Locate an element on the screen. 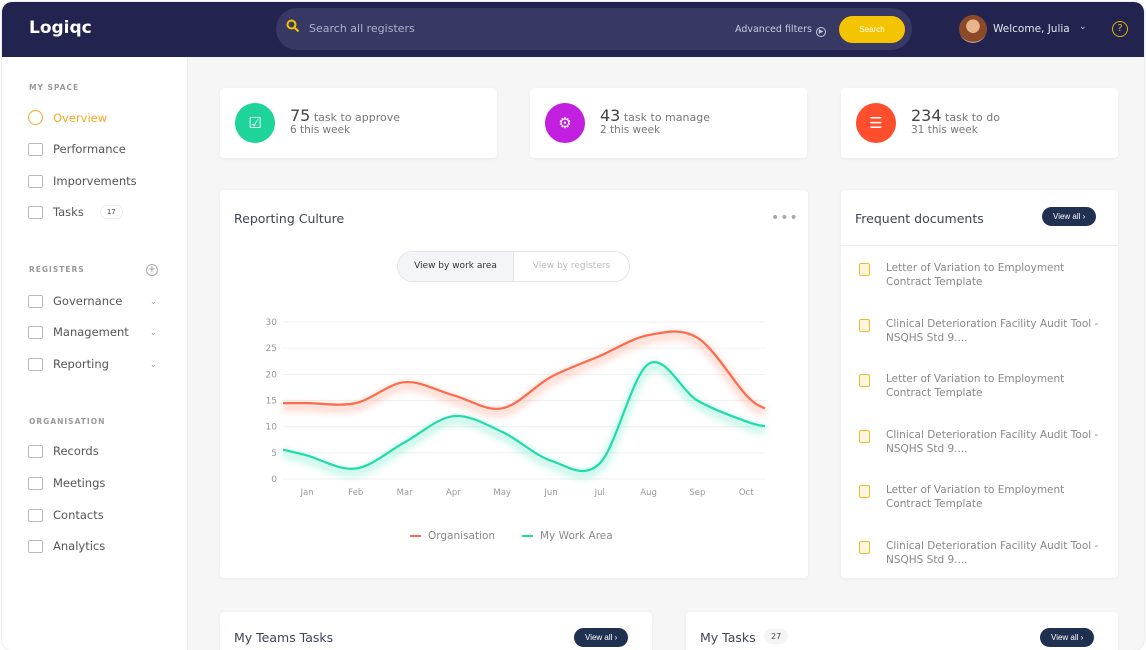  sidebar-item-contacts: Contacts is located at coordinates (66, 515).